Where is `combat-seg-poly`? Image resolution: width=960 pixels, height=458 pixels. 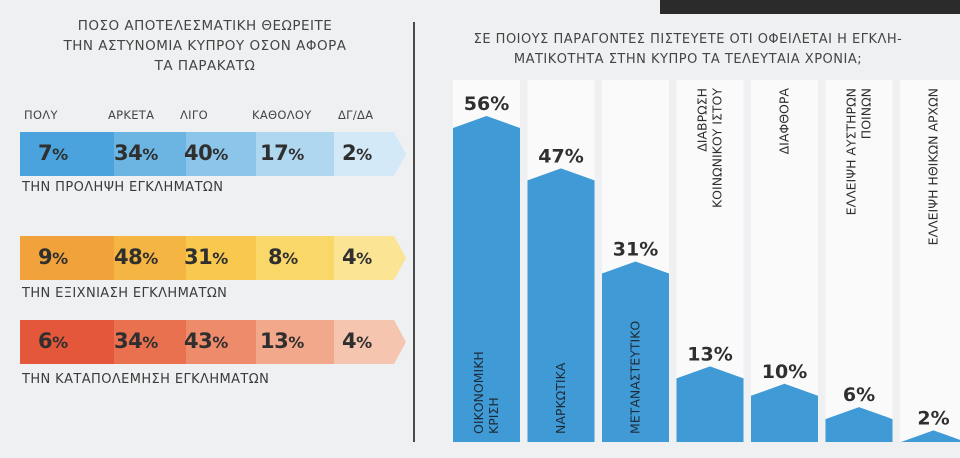 combat-seg-poly is located at coordinates (67, 342).